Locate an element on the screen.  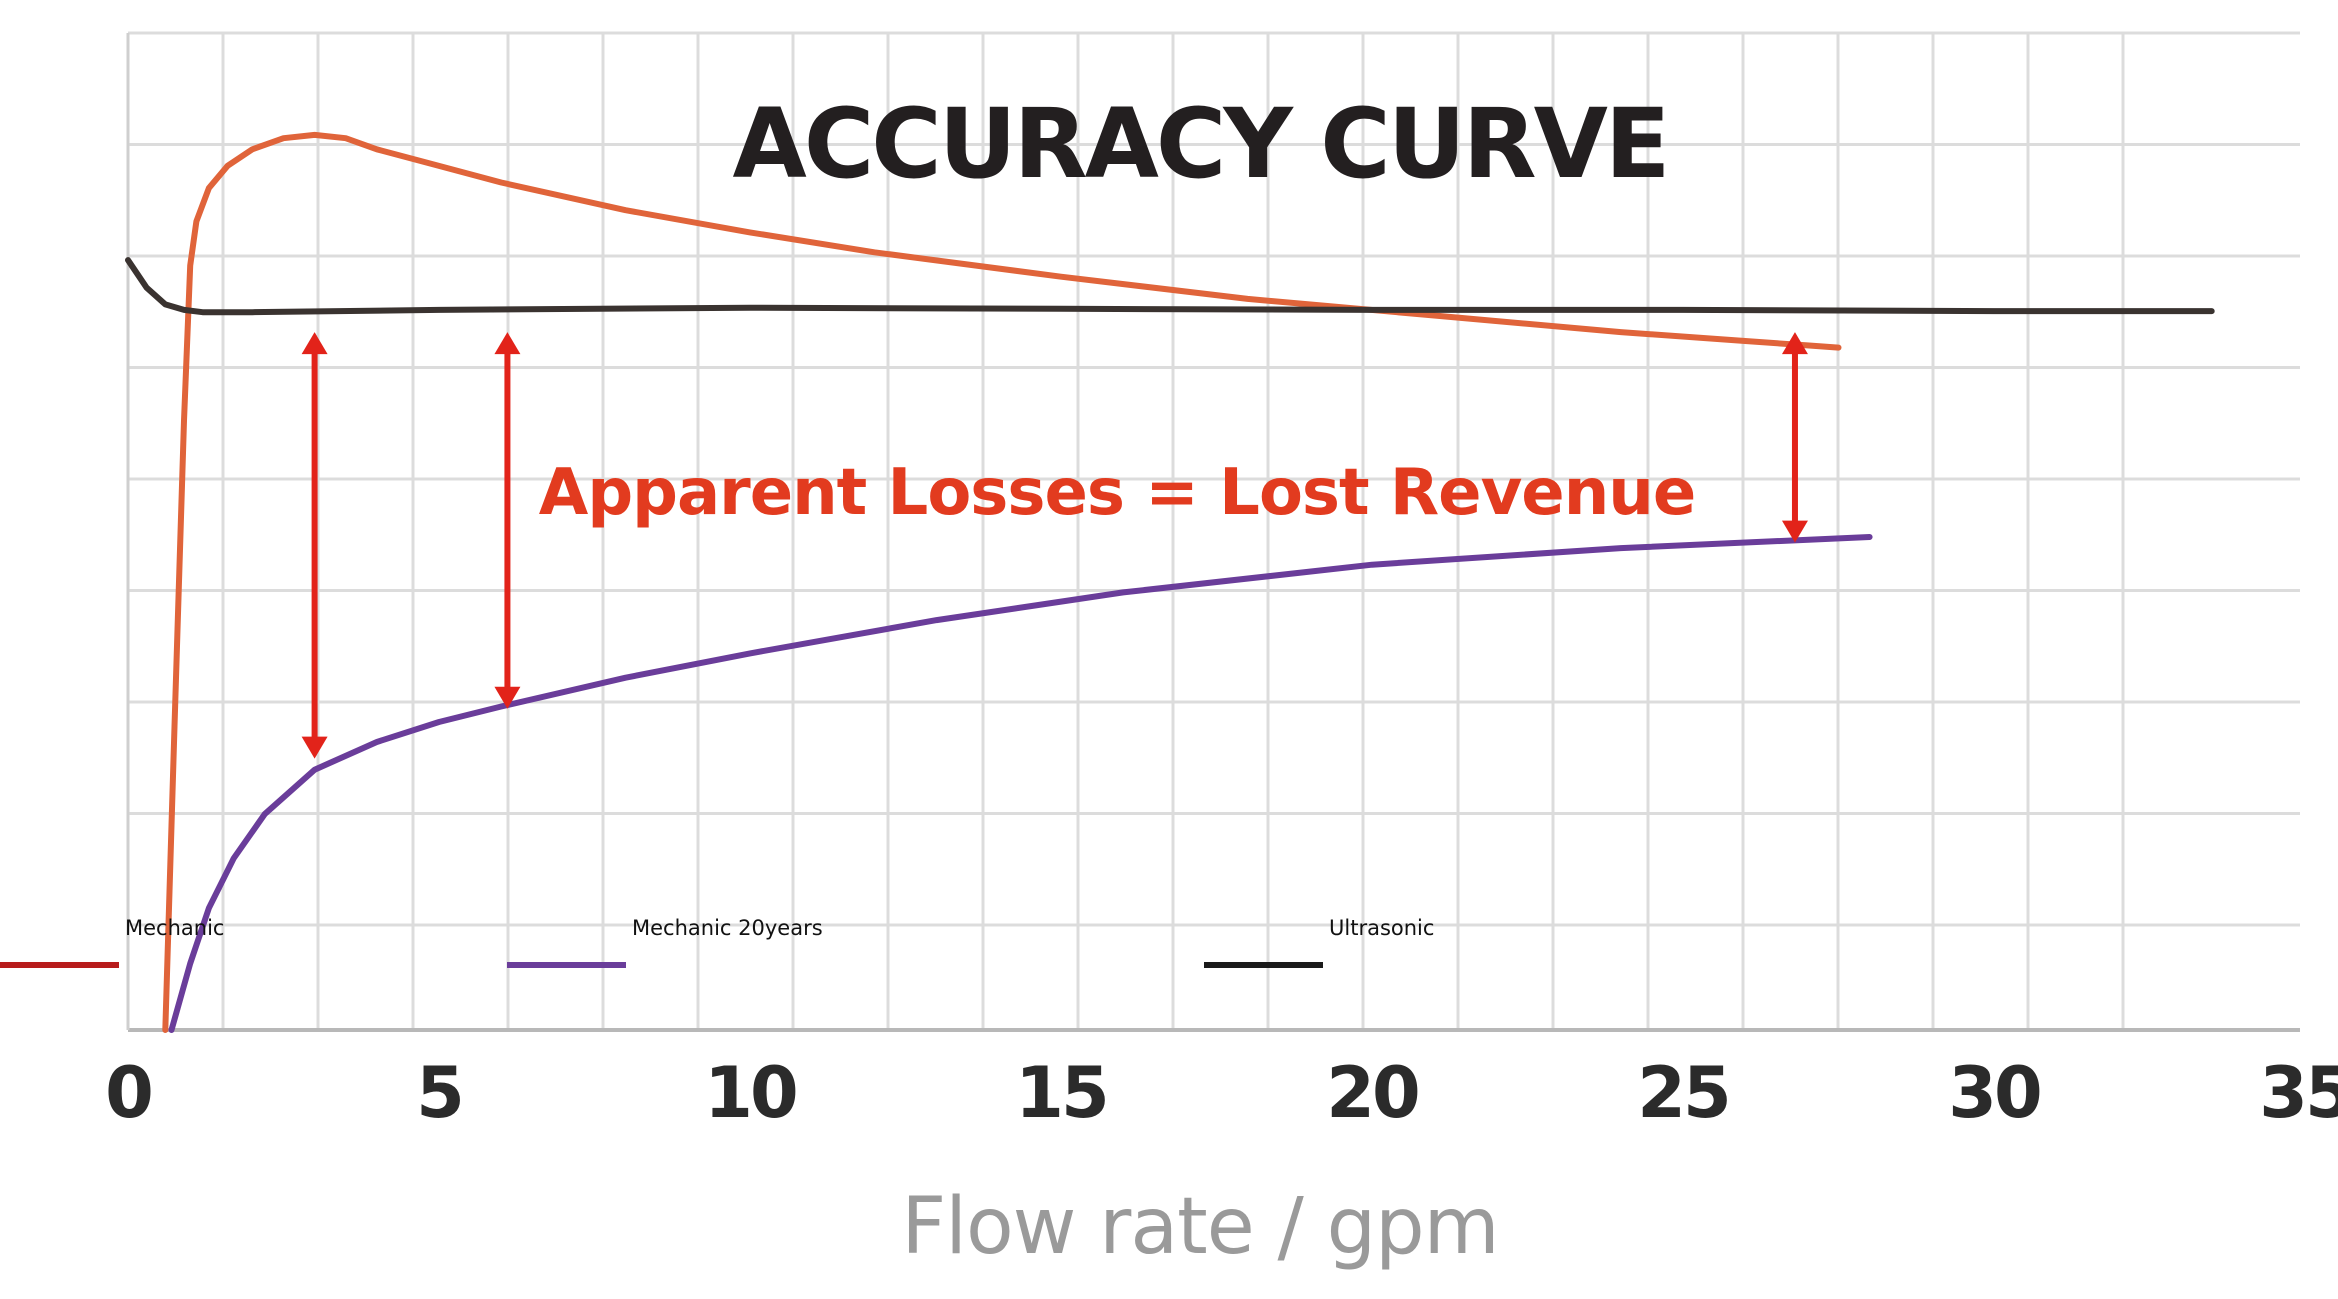
chart-title: ACCURACY CURVE is located at coordinates (1200, 144).